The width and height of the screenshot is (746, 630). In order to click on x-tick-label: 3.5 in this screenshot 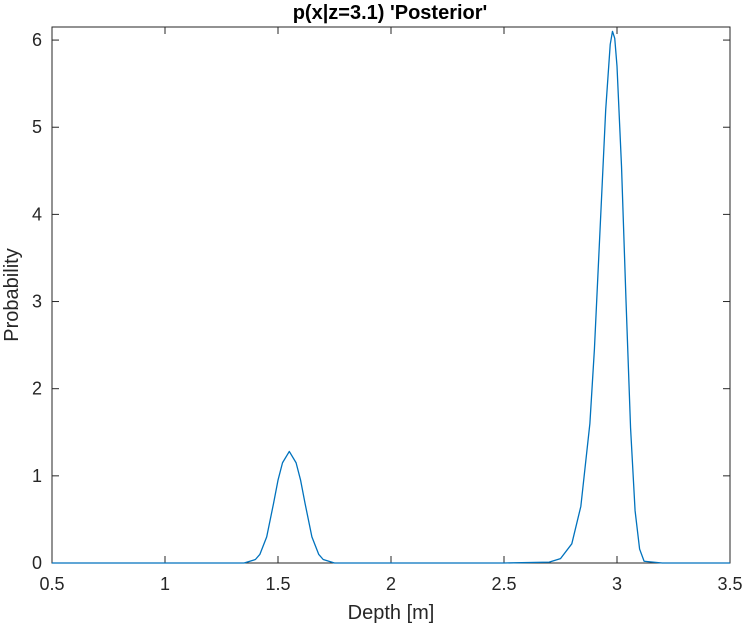, I will do `click(729, 584)`.